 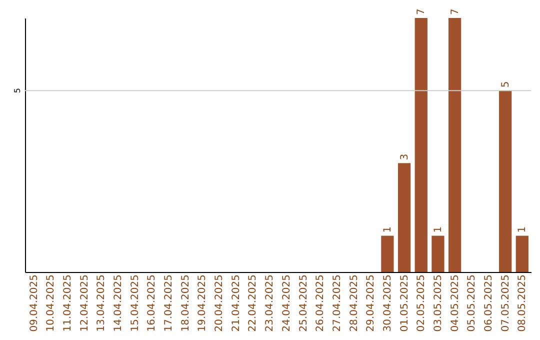 I want to click on x-tick-label: 10.04.2025, so click(x=51, y=303).